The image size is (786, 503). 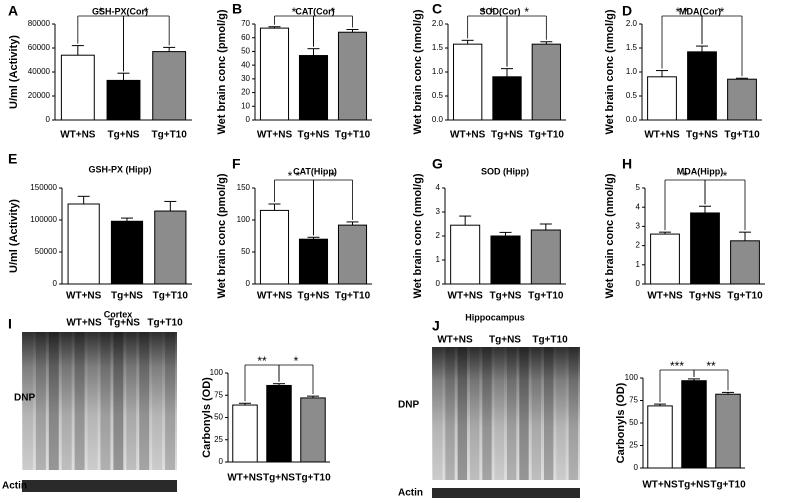 I want to click on y-tick-label: 1.5, so click(x=438, y=47).